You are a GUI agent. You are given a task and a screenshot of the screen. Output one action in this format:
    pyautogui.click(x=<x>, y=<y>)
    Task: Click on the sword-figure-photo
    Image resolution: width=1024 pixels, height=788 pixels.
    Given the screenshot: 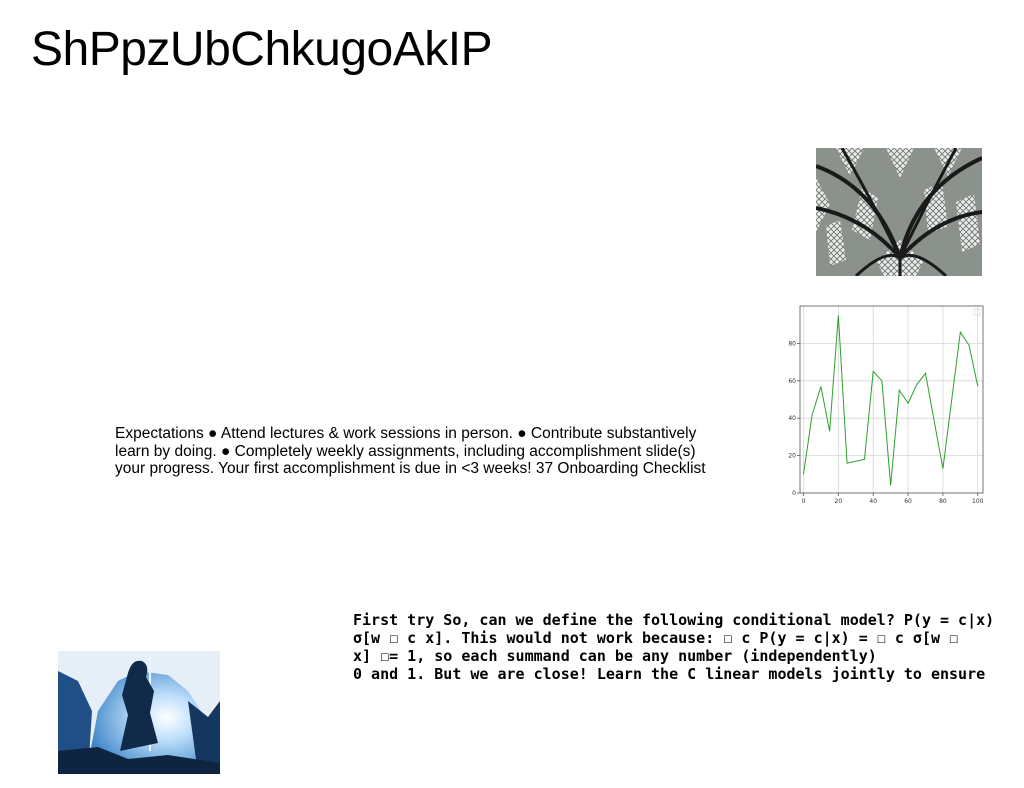 What is the action you would take?
    pyautogui.click(x=139, y=712)
    